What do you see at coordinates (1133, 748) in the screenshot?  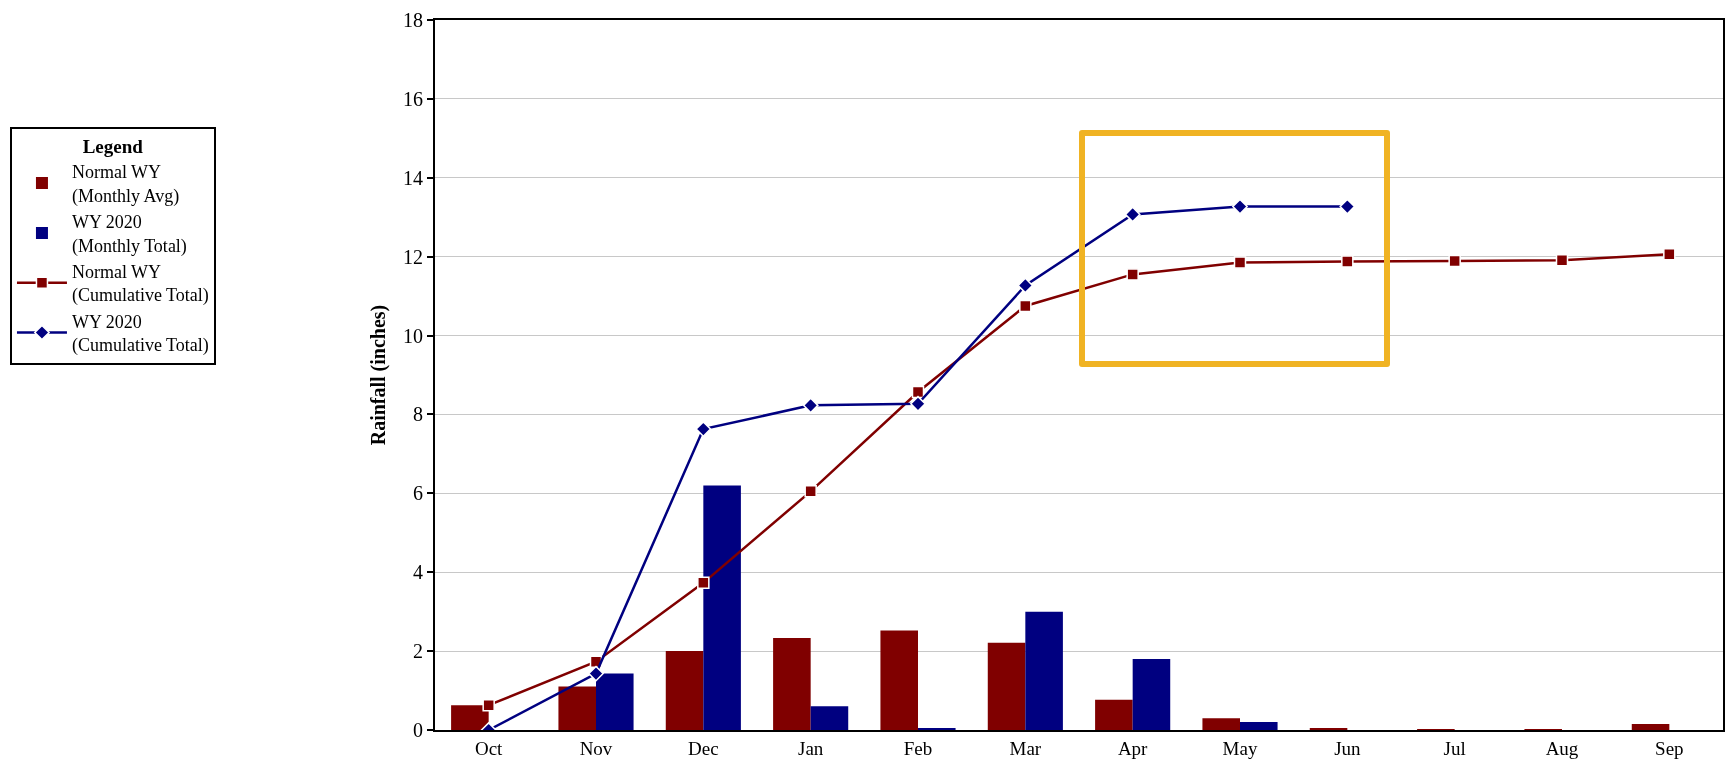 I see `x-tick-label: Apr` at bounding box center [1133, 748].